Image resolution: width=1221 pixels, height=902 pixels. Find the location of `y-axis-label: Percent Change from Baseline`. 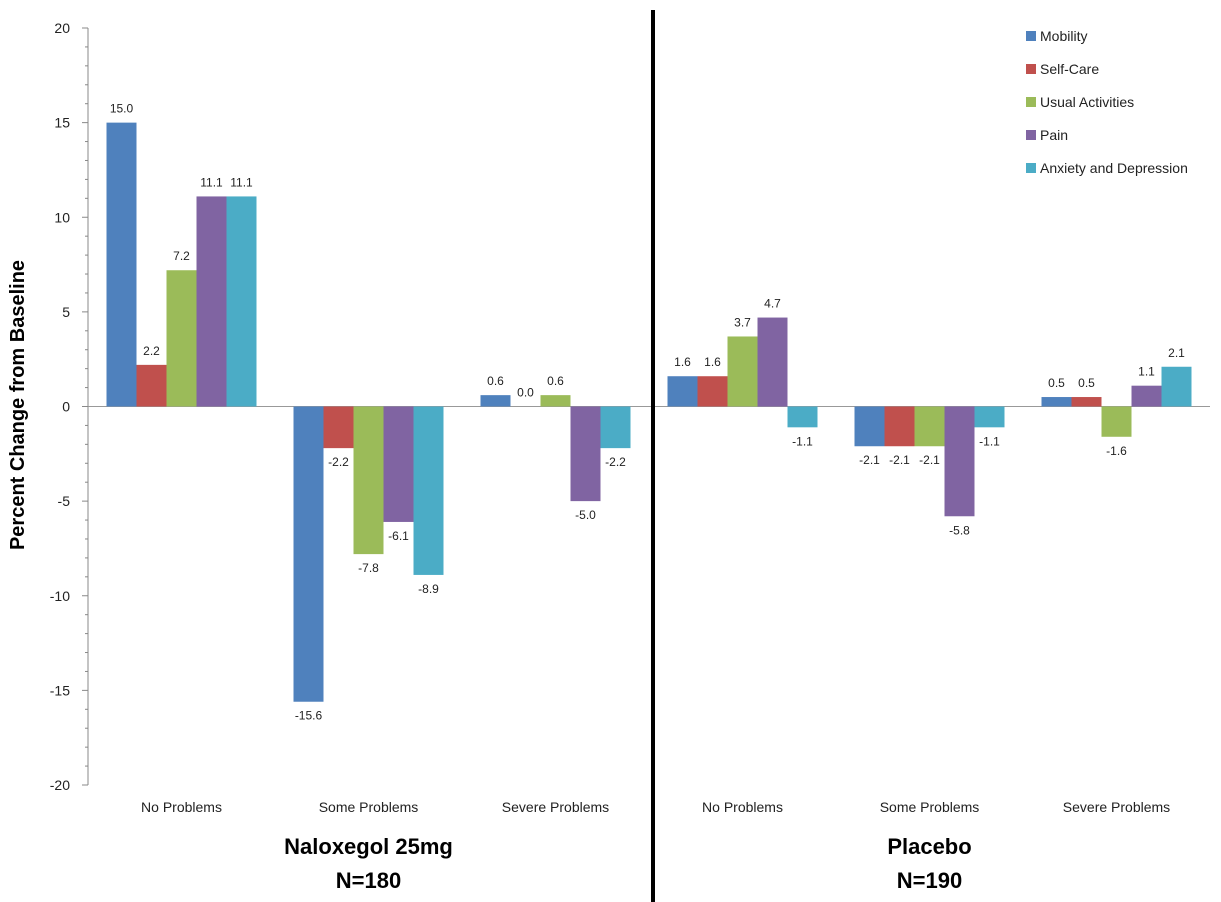

y-axis-label: Percent Change from Baseline is located at coordinates (18, 405).